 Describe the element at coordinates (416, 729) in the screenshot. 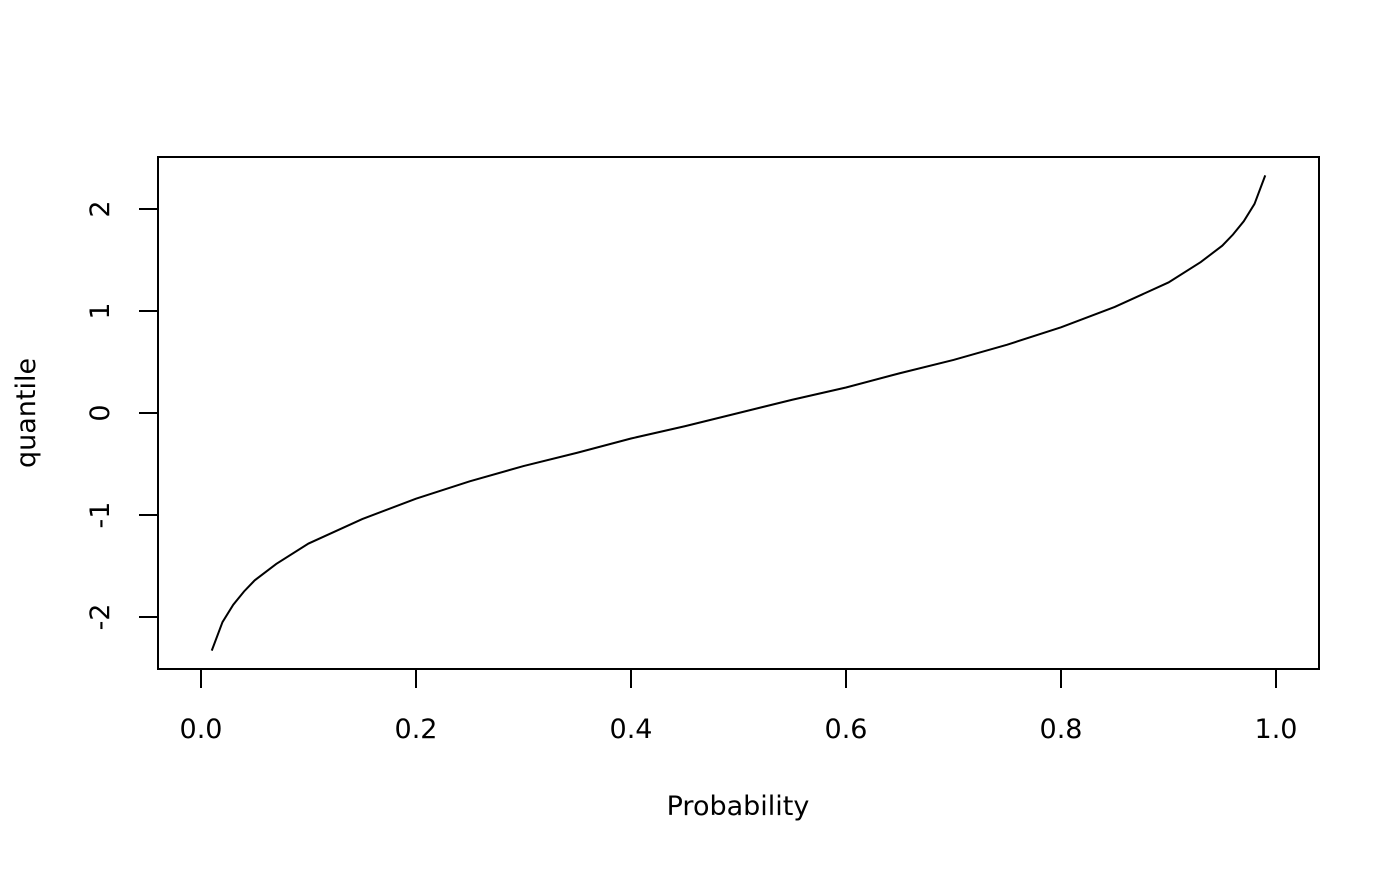

I see `x-tick-label: 0.2` at that location.